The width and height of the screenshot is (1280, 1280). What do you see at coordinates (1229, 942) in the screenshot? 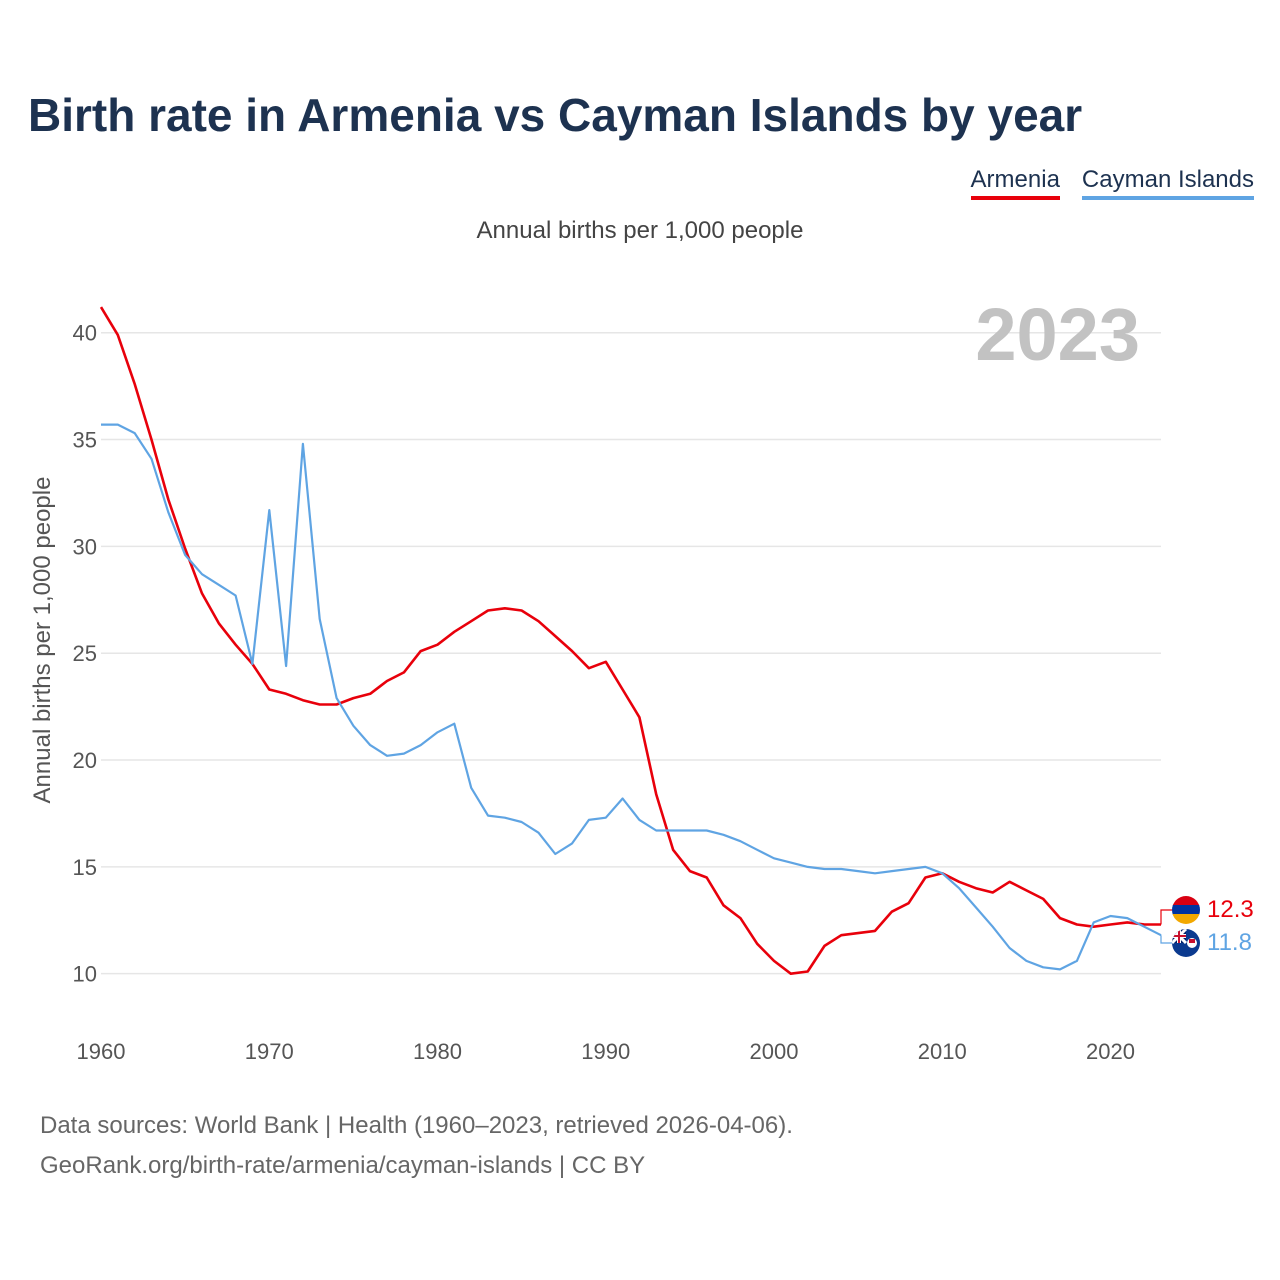
I see `end-value-cayman-islands: 11.8` at bounding box center [1229, 942].